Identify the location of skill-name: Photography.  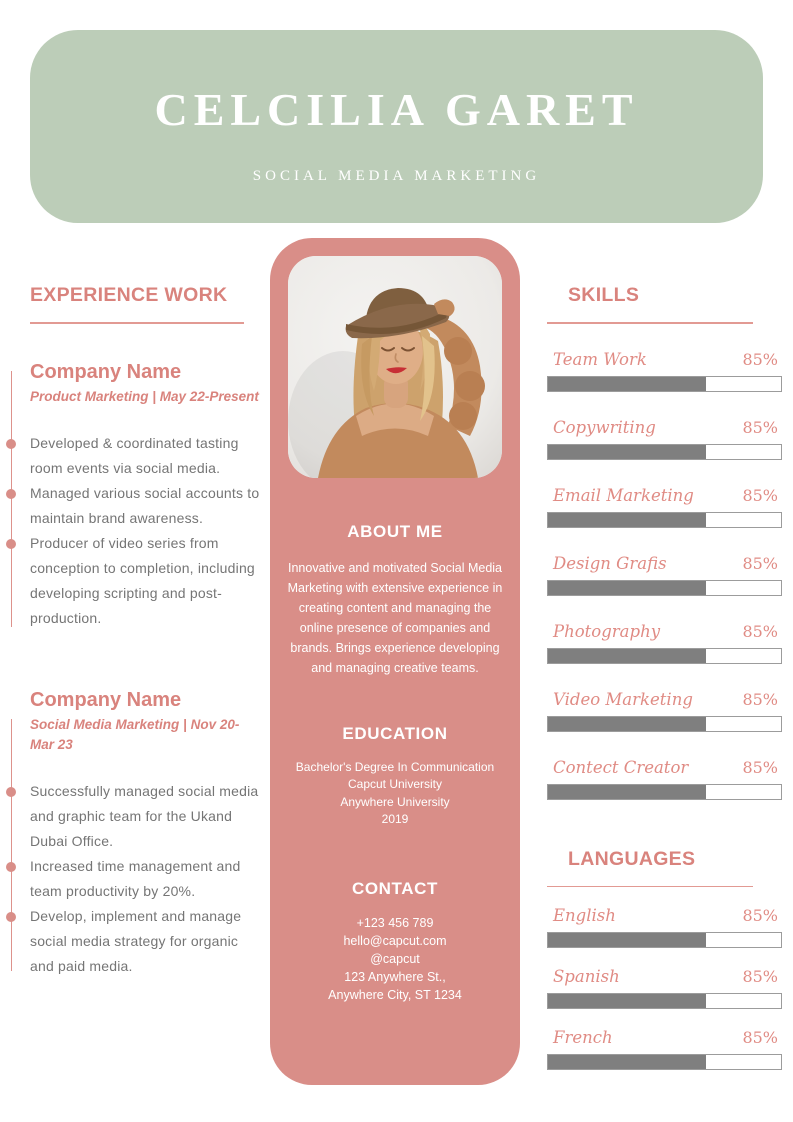
(607, 631).